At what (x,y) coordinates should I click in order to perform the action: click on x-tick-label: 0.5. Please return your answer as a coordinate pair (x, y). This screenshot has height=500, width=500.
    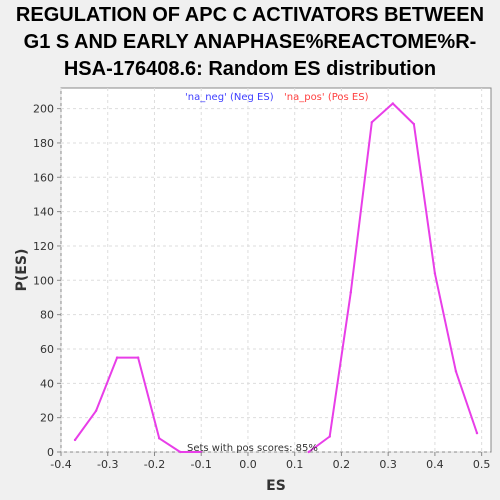
    Looking at the image, I should click on (482, 464).